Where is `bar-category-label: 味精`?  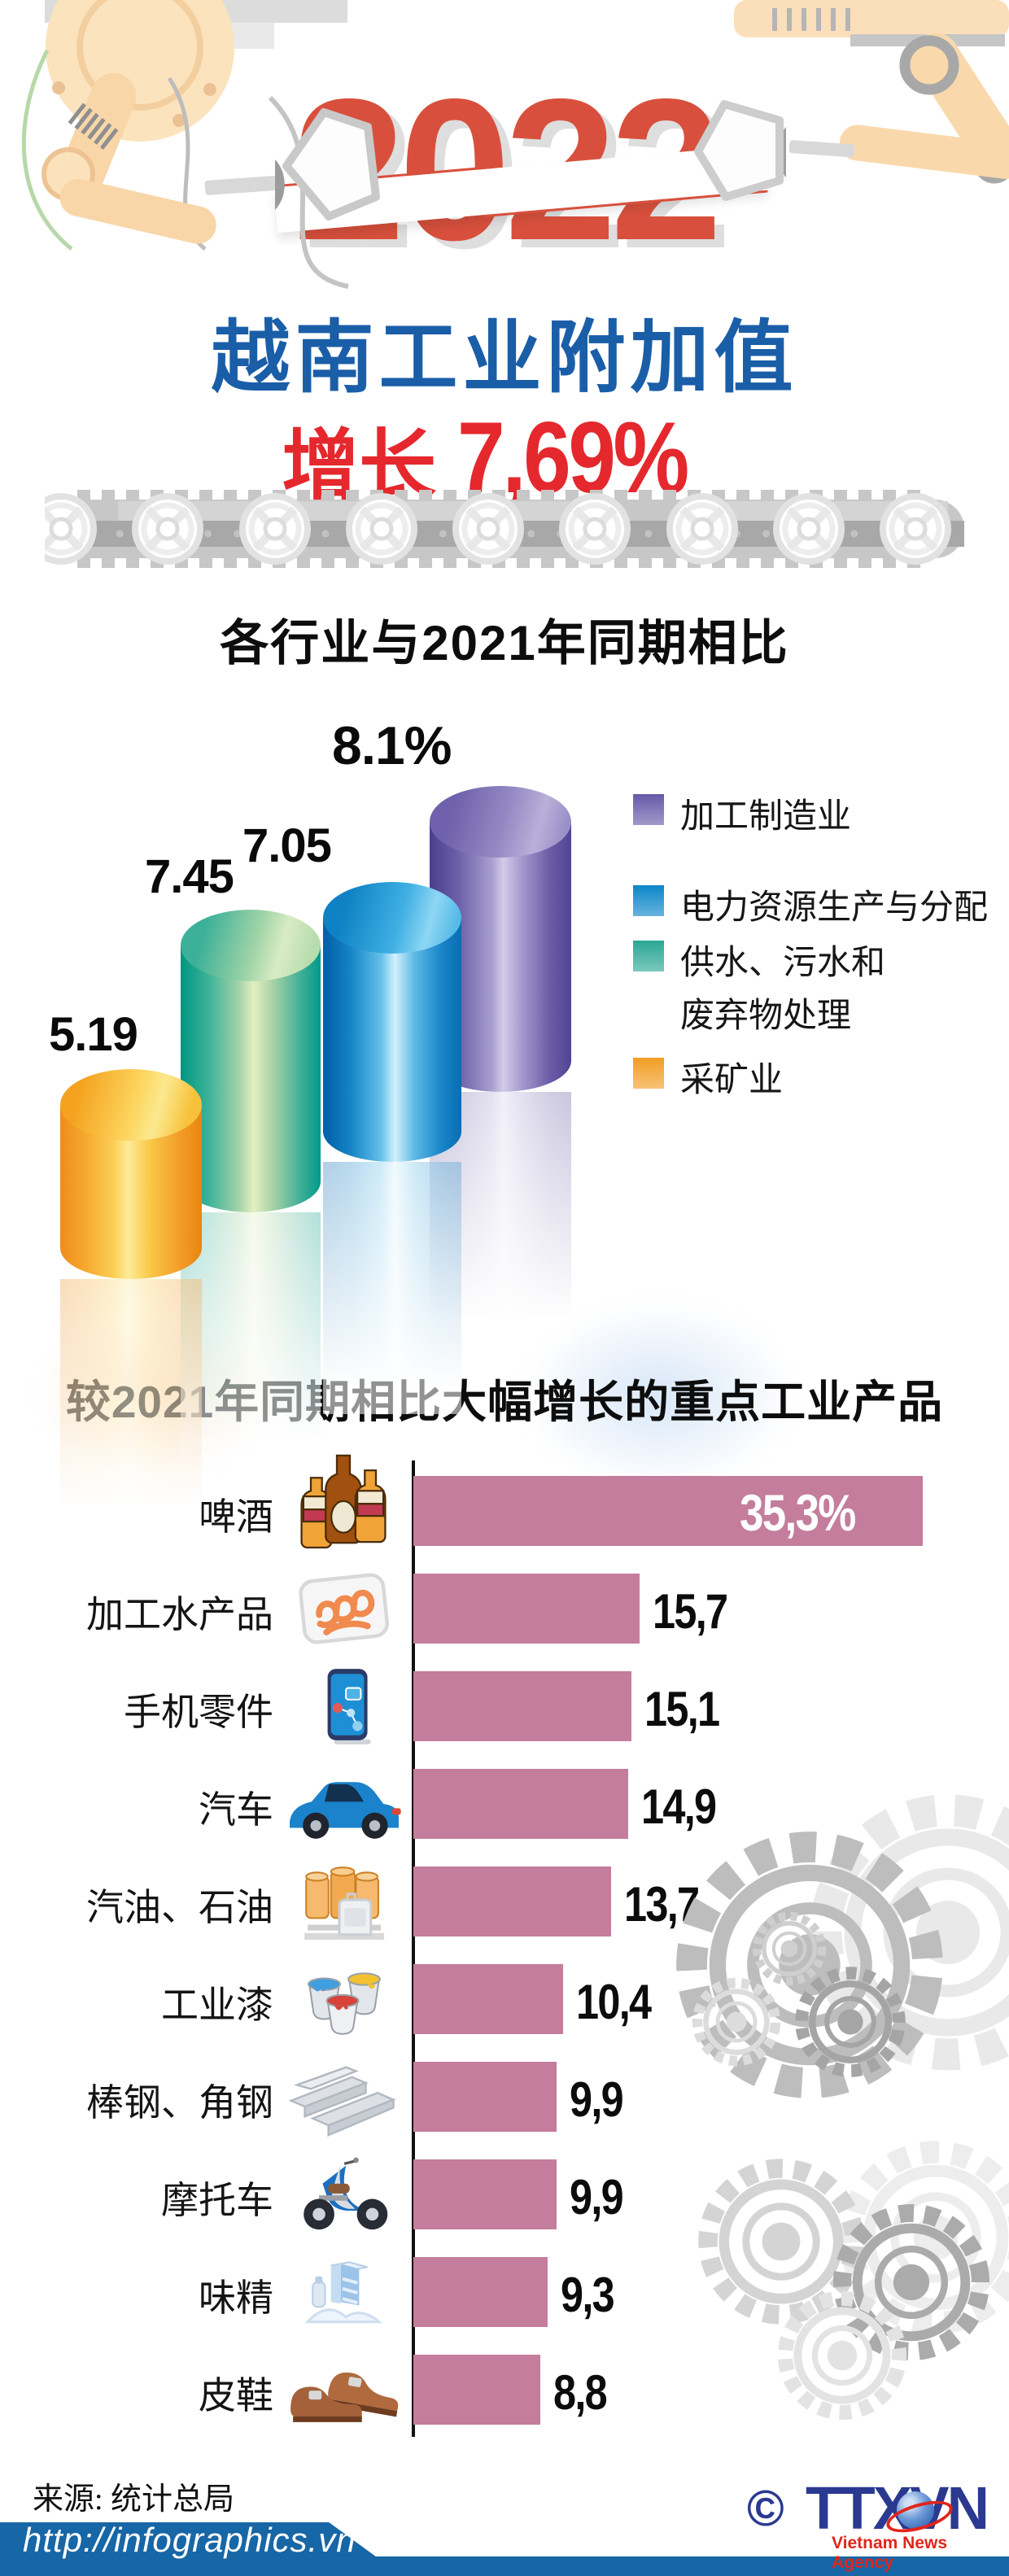
bar-category-label: 味精 is located at coordinates (236, 2298).